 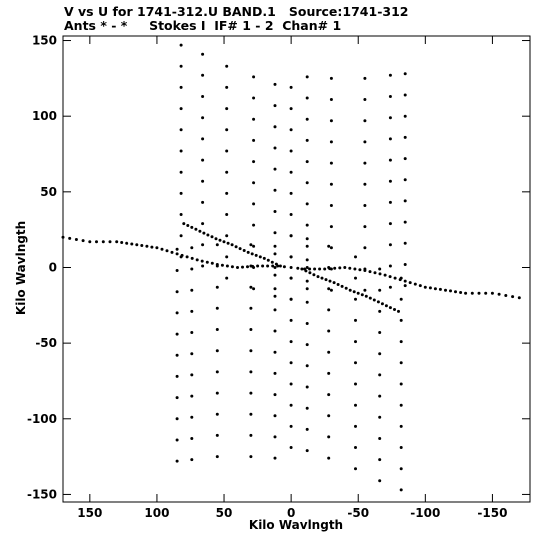 What do you see at coordinates (358, 513) in the screenshot?
I see `x-tick-label: -50` at bounding box center [358, 513].